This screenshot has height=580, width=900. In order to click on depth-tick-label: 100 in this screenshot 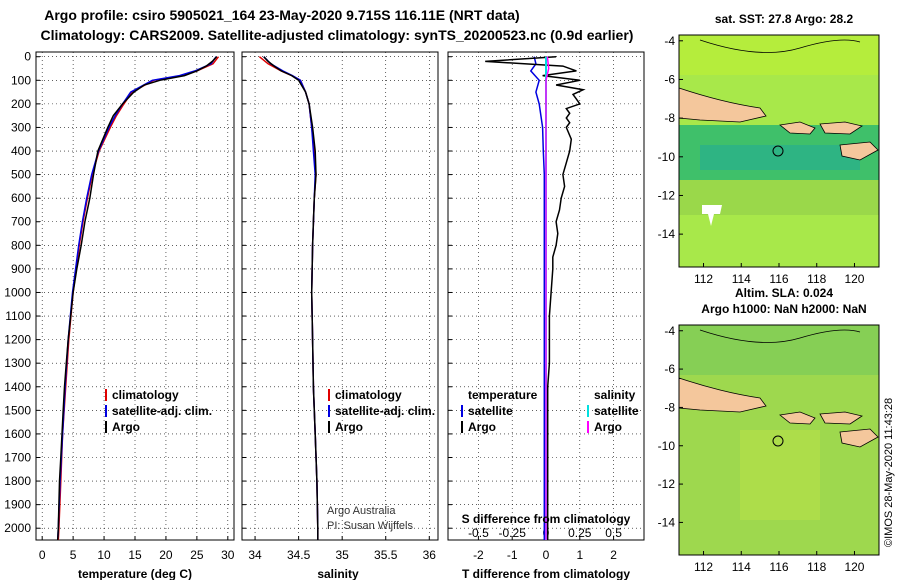, I will do `click(21, 80)`.